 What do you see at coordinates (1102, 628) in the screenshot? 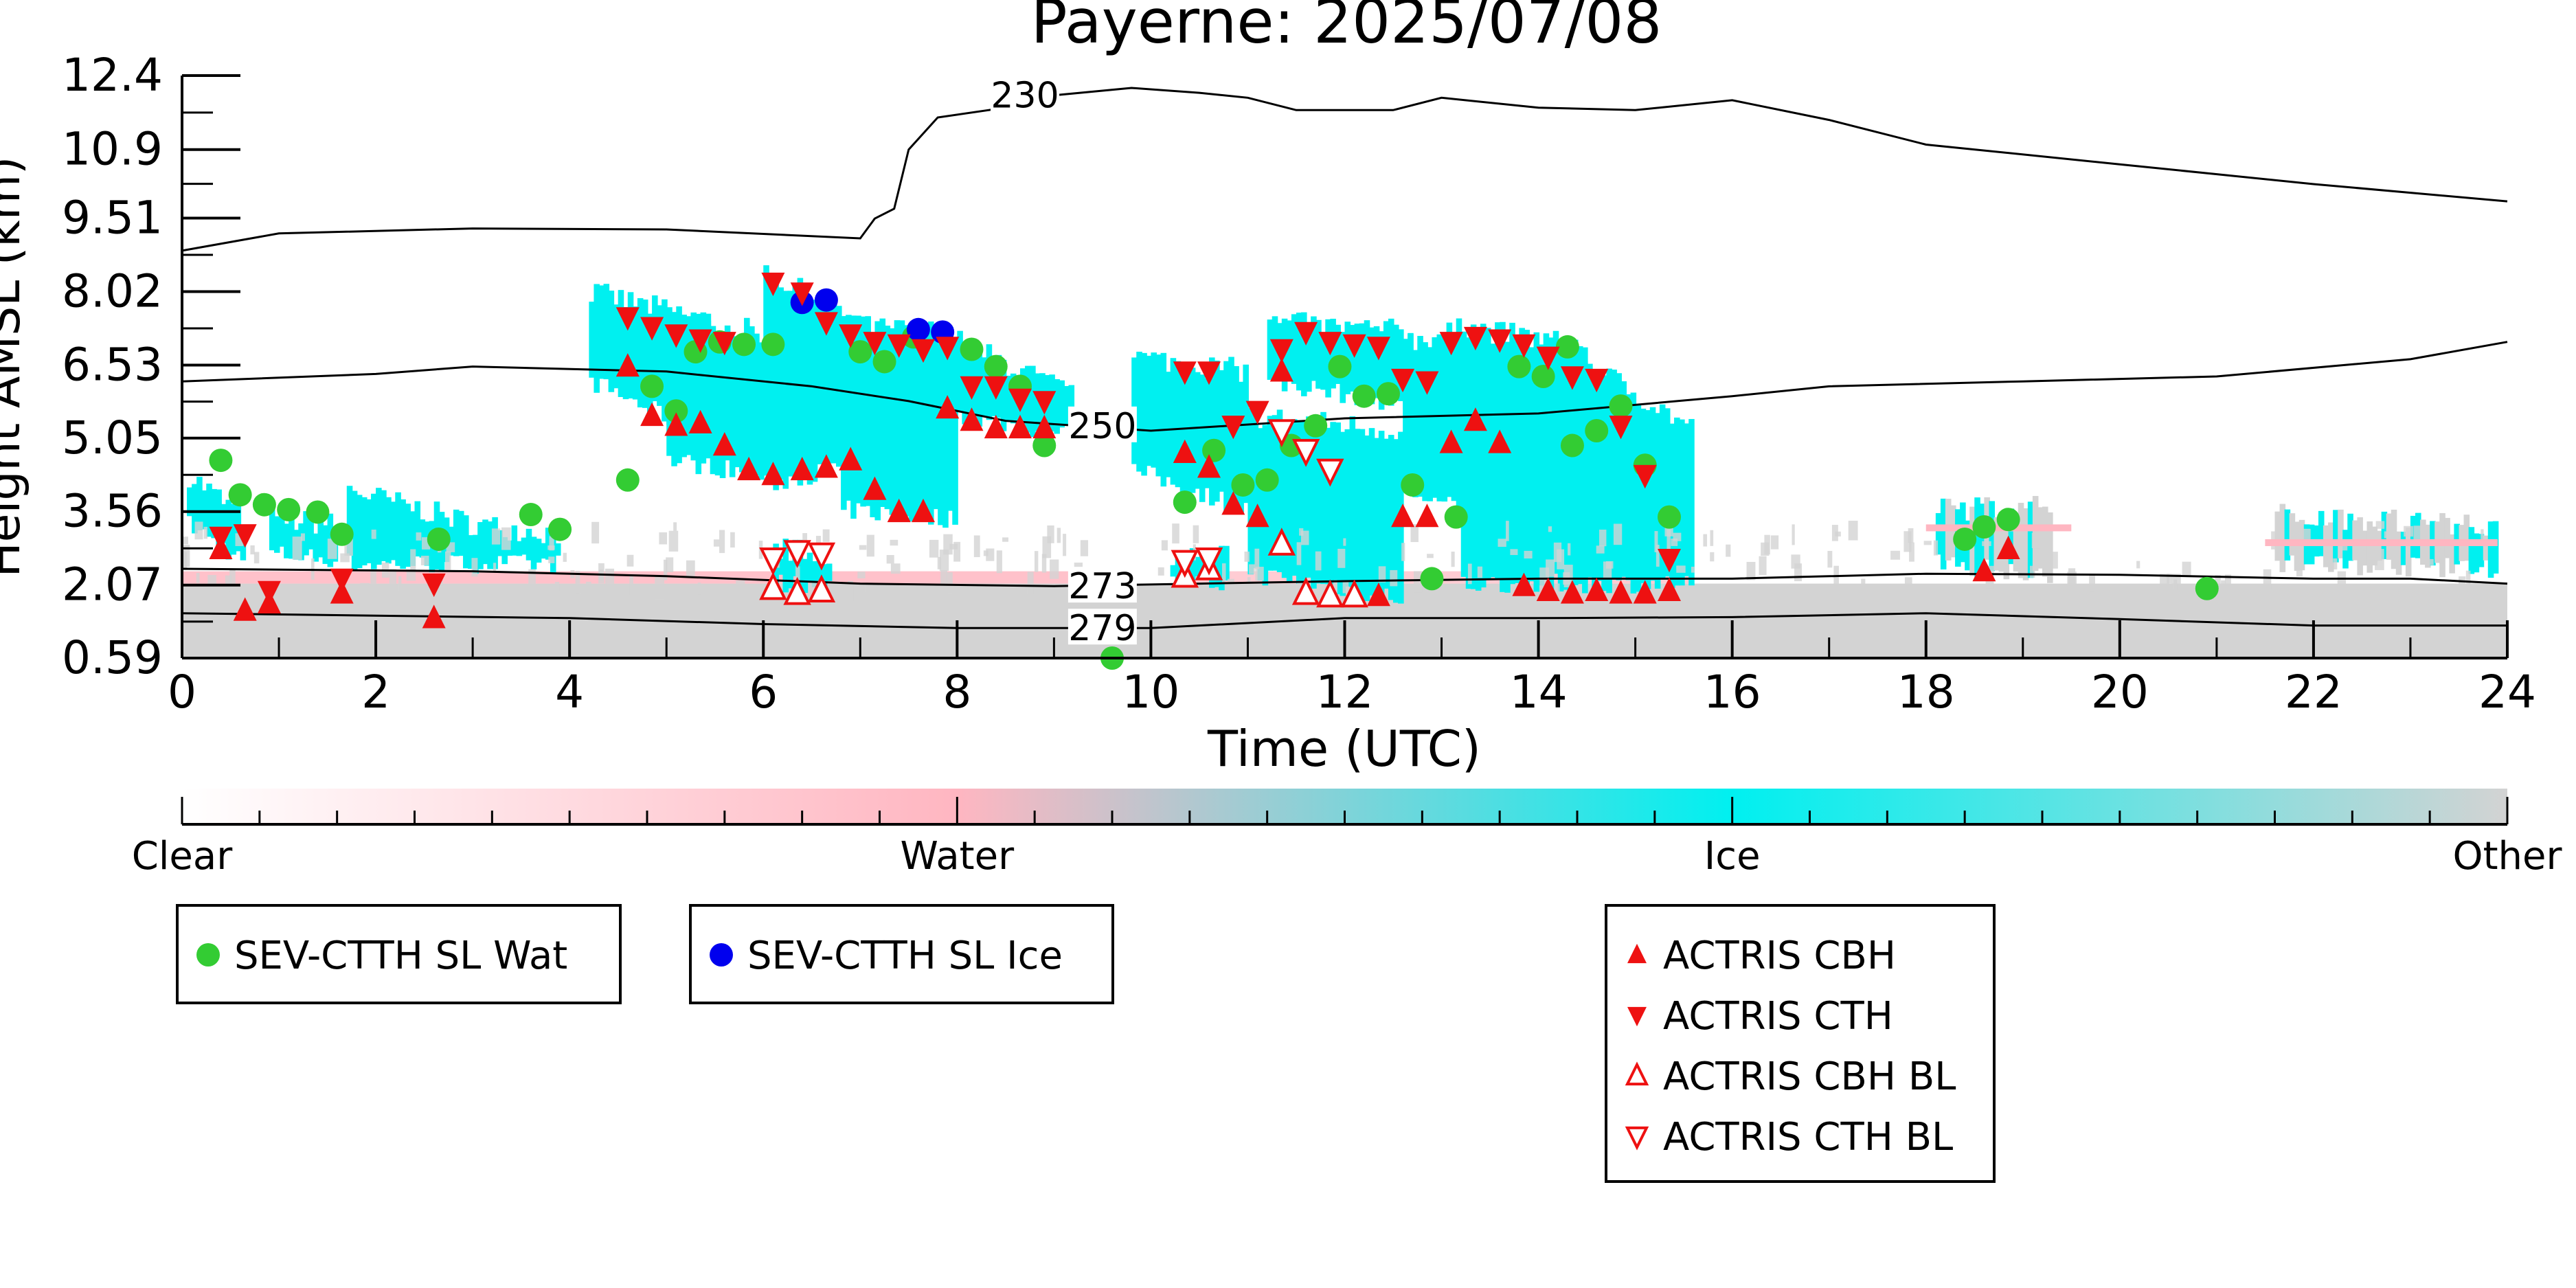
I see `contour-label-279: 279` at bounding box center [1102, 628].